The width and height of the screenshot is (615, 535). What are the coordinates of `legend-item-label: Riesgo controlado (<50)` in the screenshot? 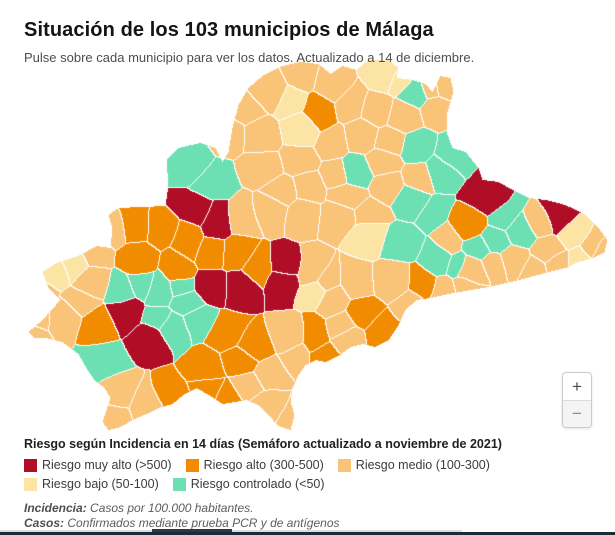 It's located at (257, 484).